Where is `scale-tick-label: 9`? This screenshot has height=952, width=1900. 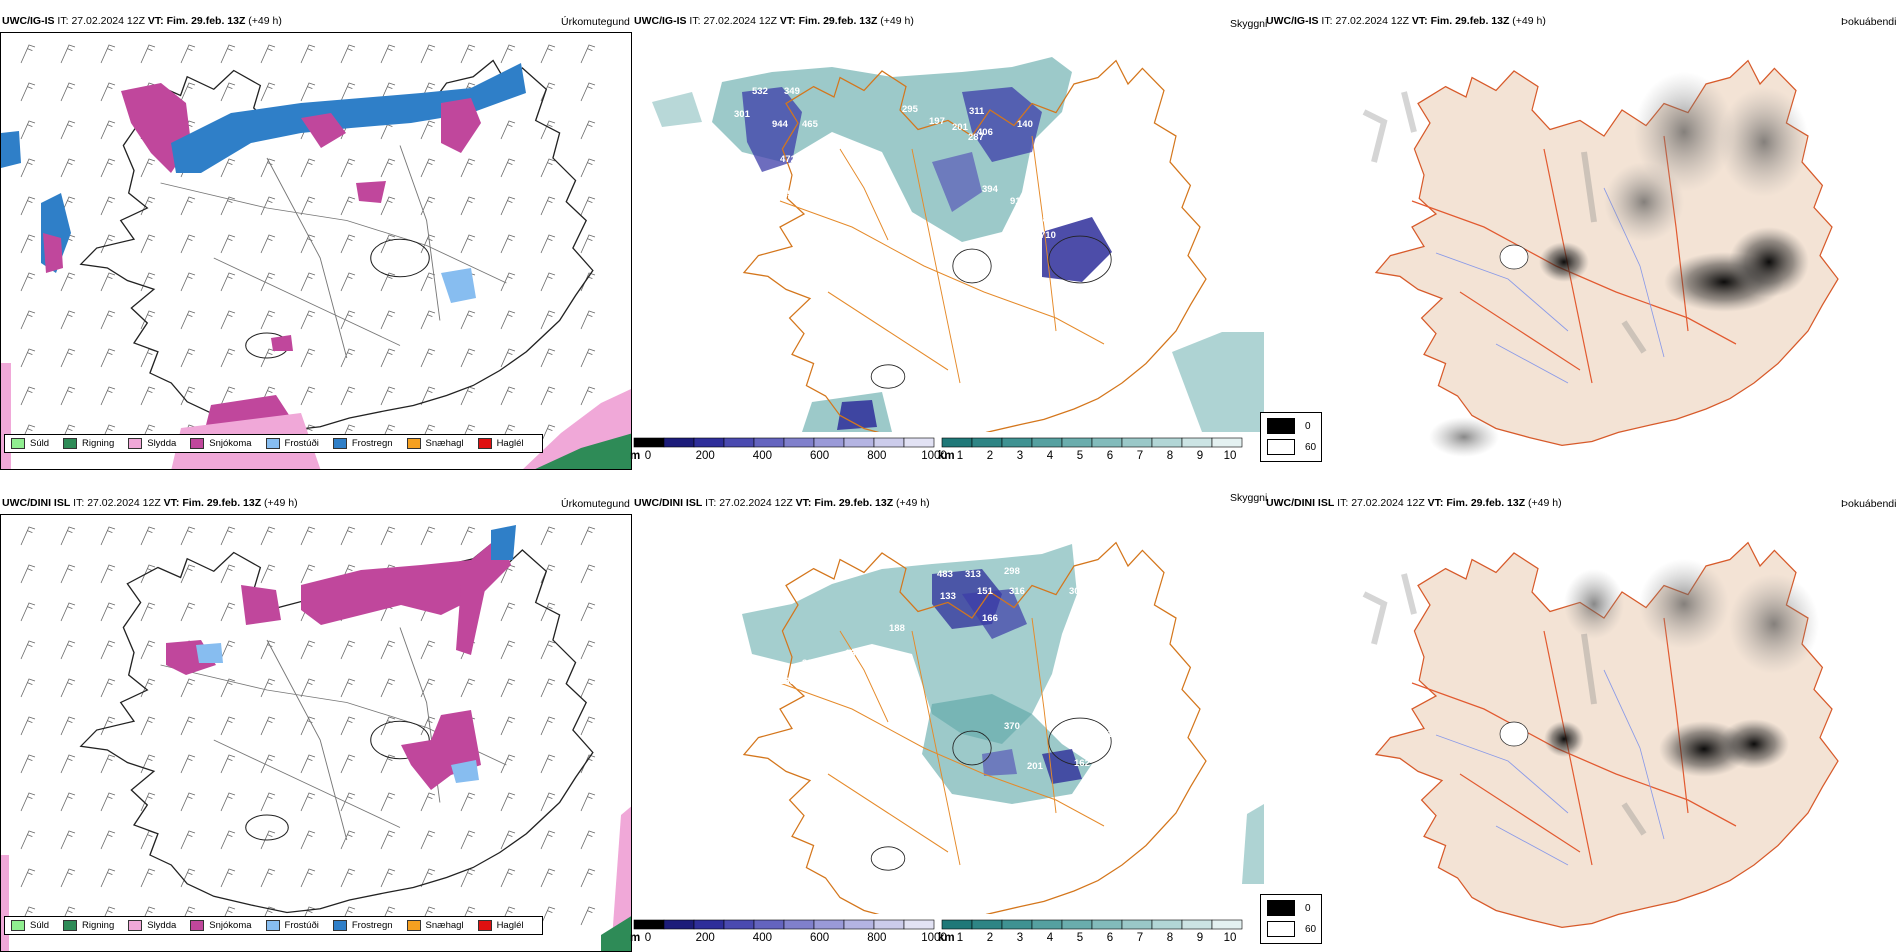 scale-tick-label: 9 is located at coordinates (1200, 938).